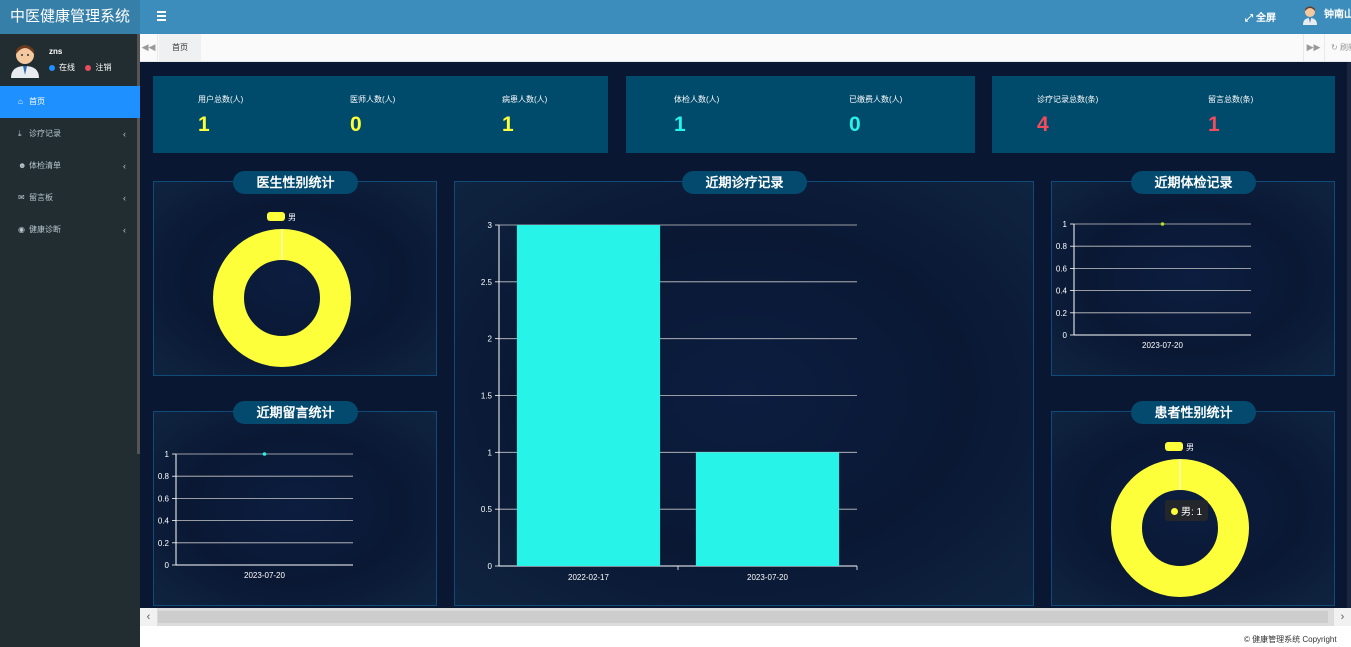 The height and width of the screenshot is (647, 1351). What do you see at coordinates (1163, 114) in the screenshot?
I see `stat-box-records: 诊疗记录总数(条) 4 留言总数(条) 1` at bounding box center [1163, 114].